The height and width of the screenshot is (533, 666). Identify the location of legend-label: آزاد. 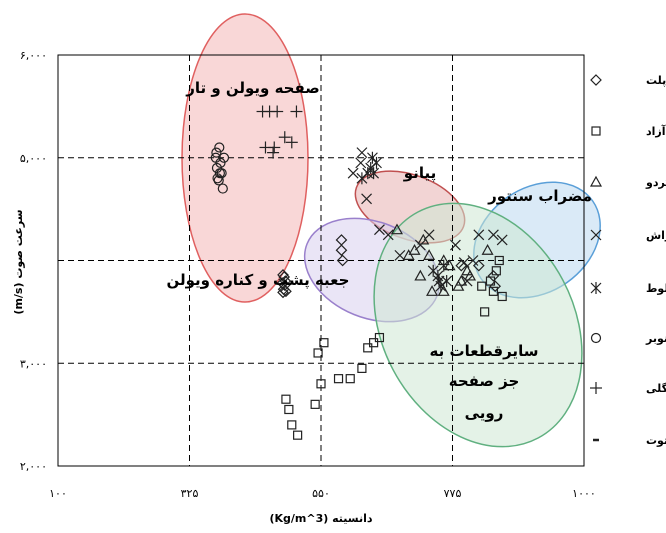
(656, 131).